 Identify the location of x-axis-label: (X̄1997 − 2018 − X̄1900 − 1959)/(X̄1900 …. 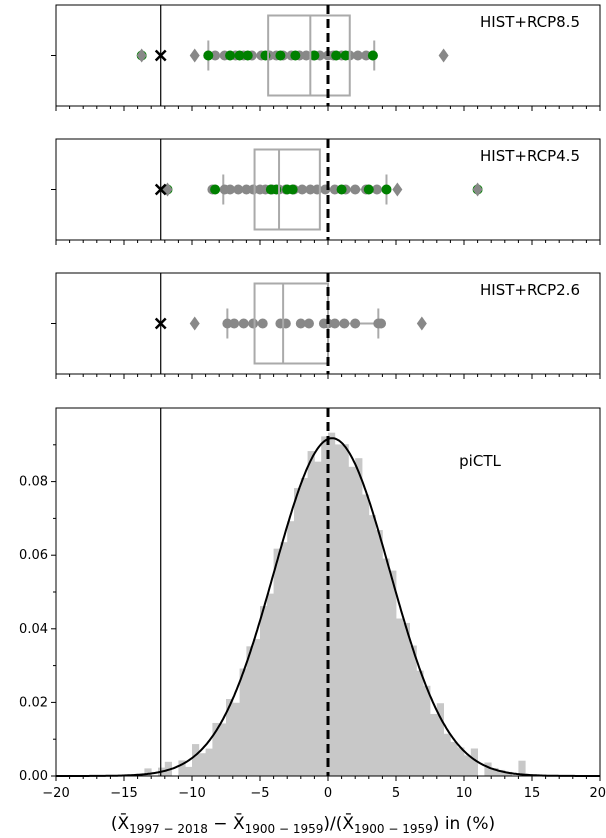
(303, 824).